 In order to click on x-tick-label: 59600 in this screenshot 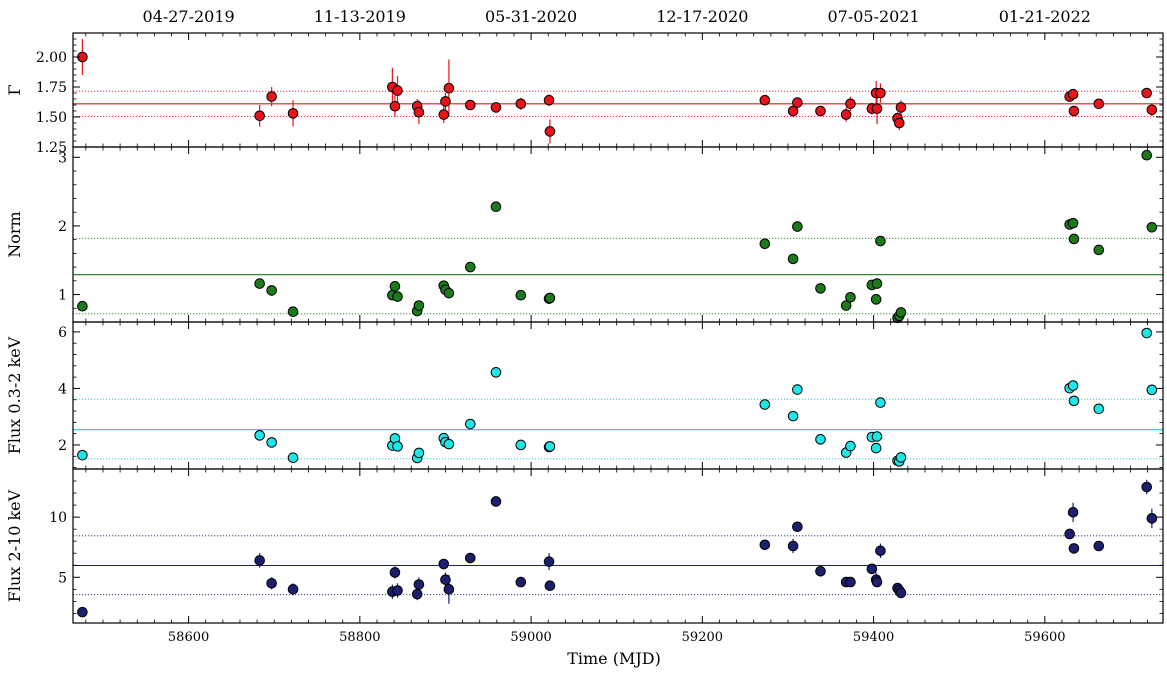, I will do `click(1044, 637)`.